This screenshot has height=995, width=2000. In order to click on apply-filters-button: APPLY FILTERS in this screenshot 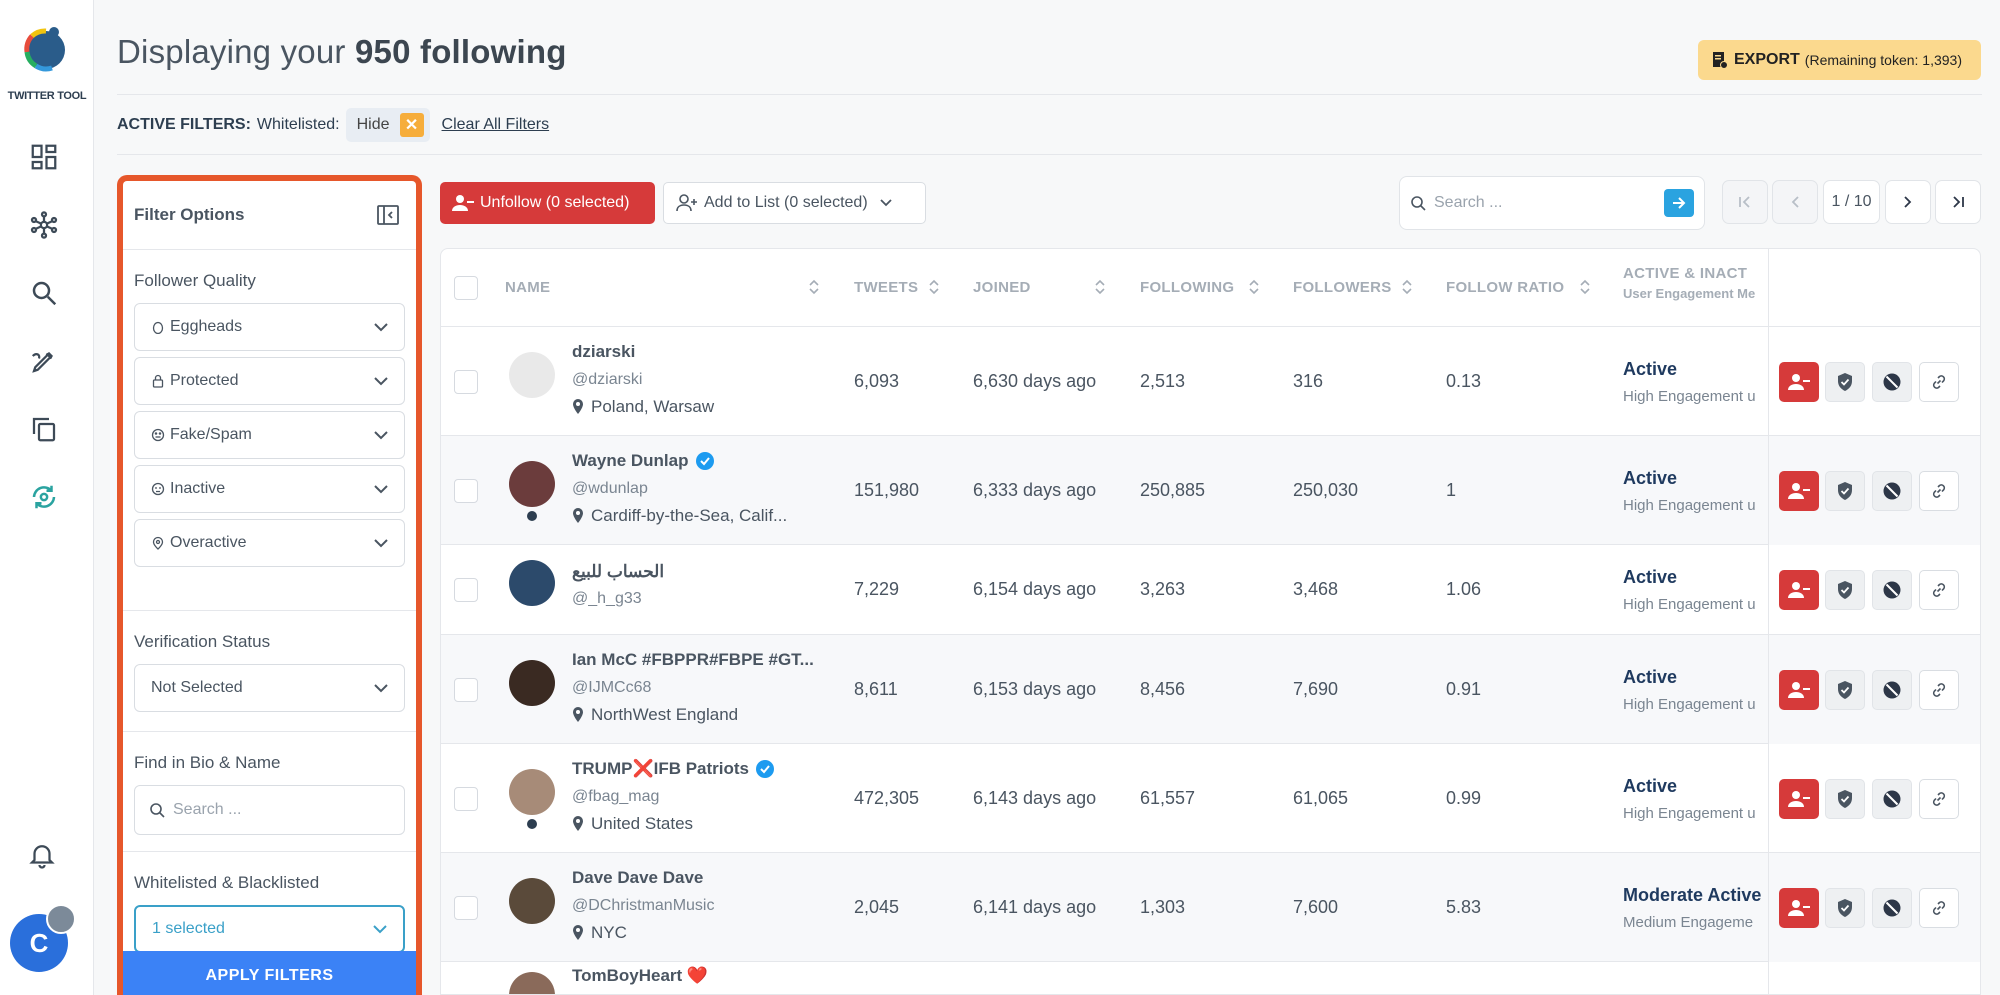, I will do `click(269, 973)`.